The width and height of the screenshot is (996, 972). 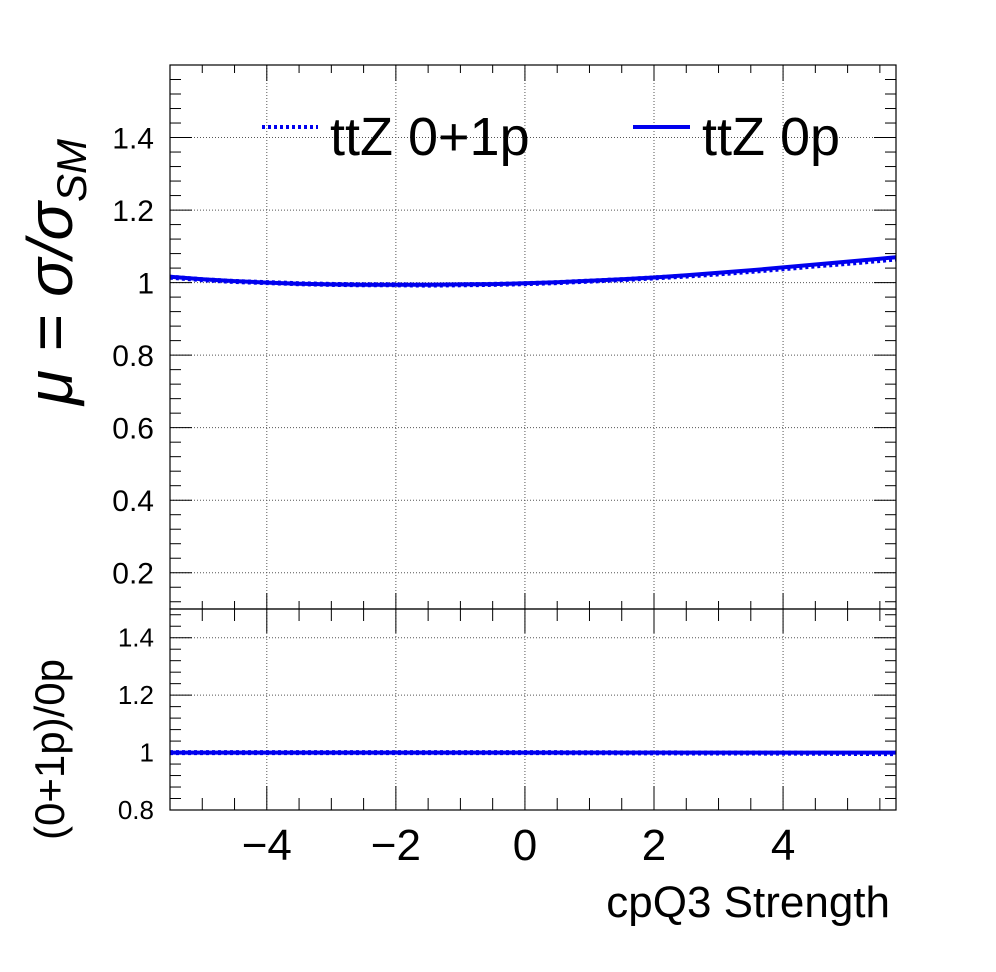 I want to click on x-tick-labels: −4 −2 0 2 4, so click(x=519, y=845).